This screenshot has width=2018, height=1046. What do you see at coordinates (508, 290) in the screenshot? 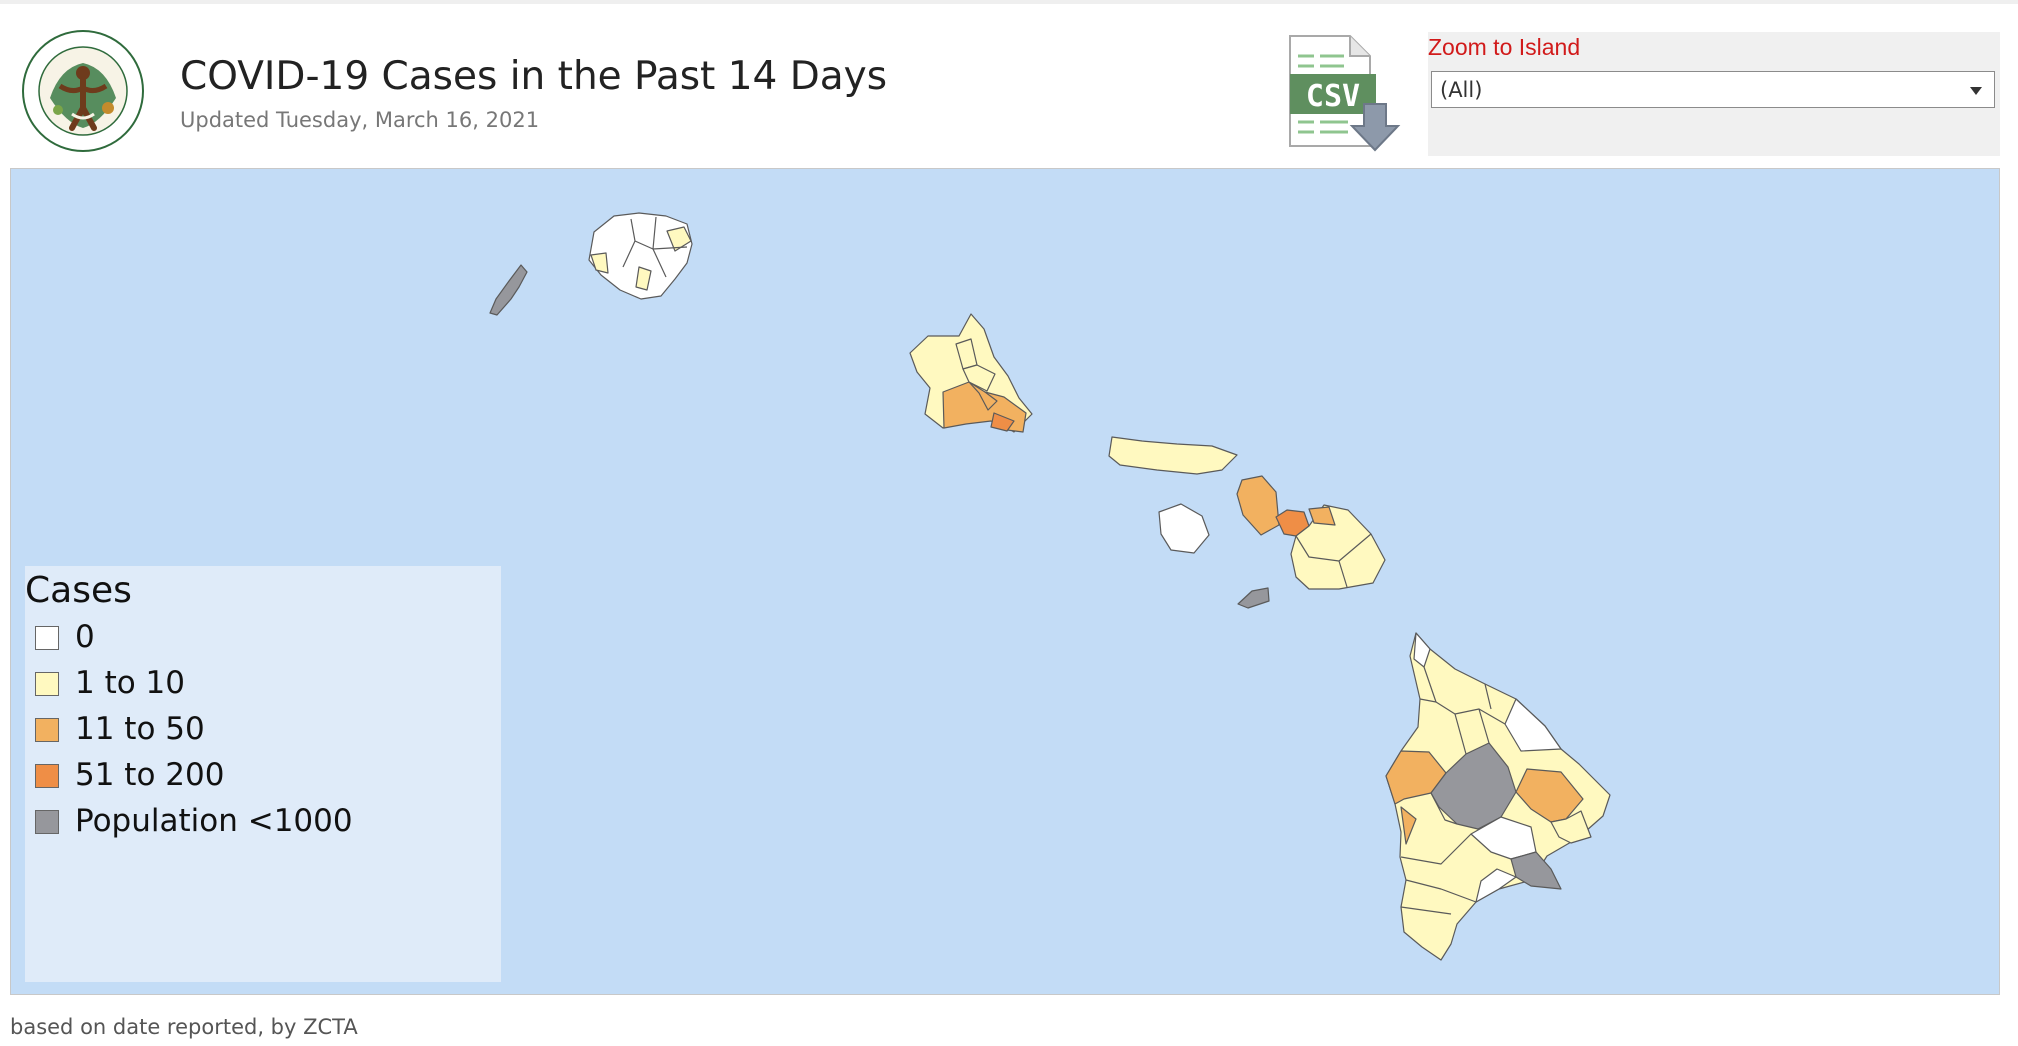
I see `island-niihau` at bounding box center [508, 290].